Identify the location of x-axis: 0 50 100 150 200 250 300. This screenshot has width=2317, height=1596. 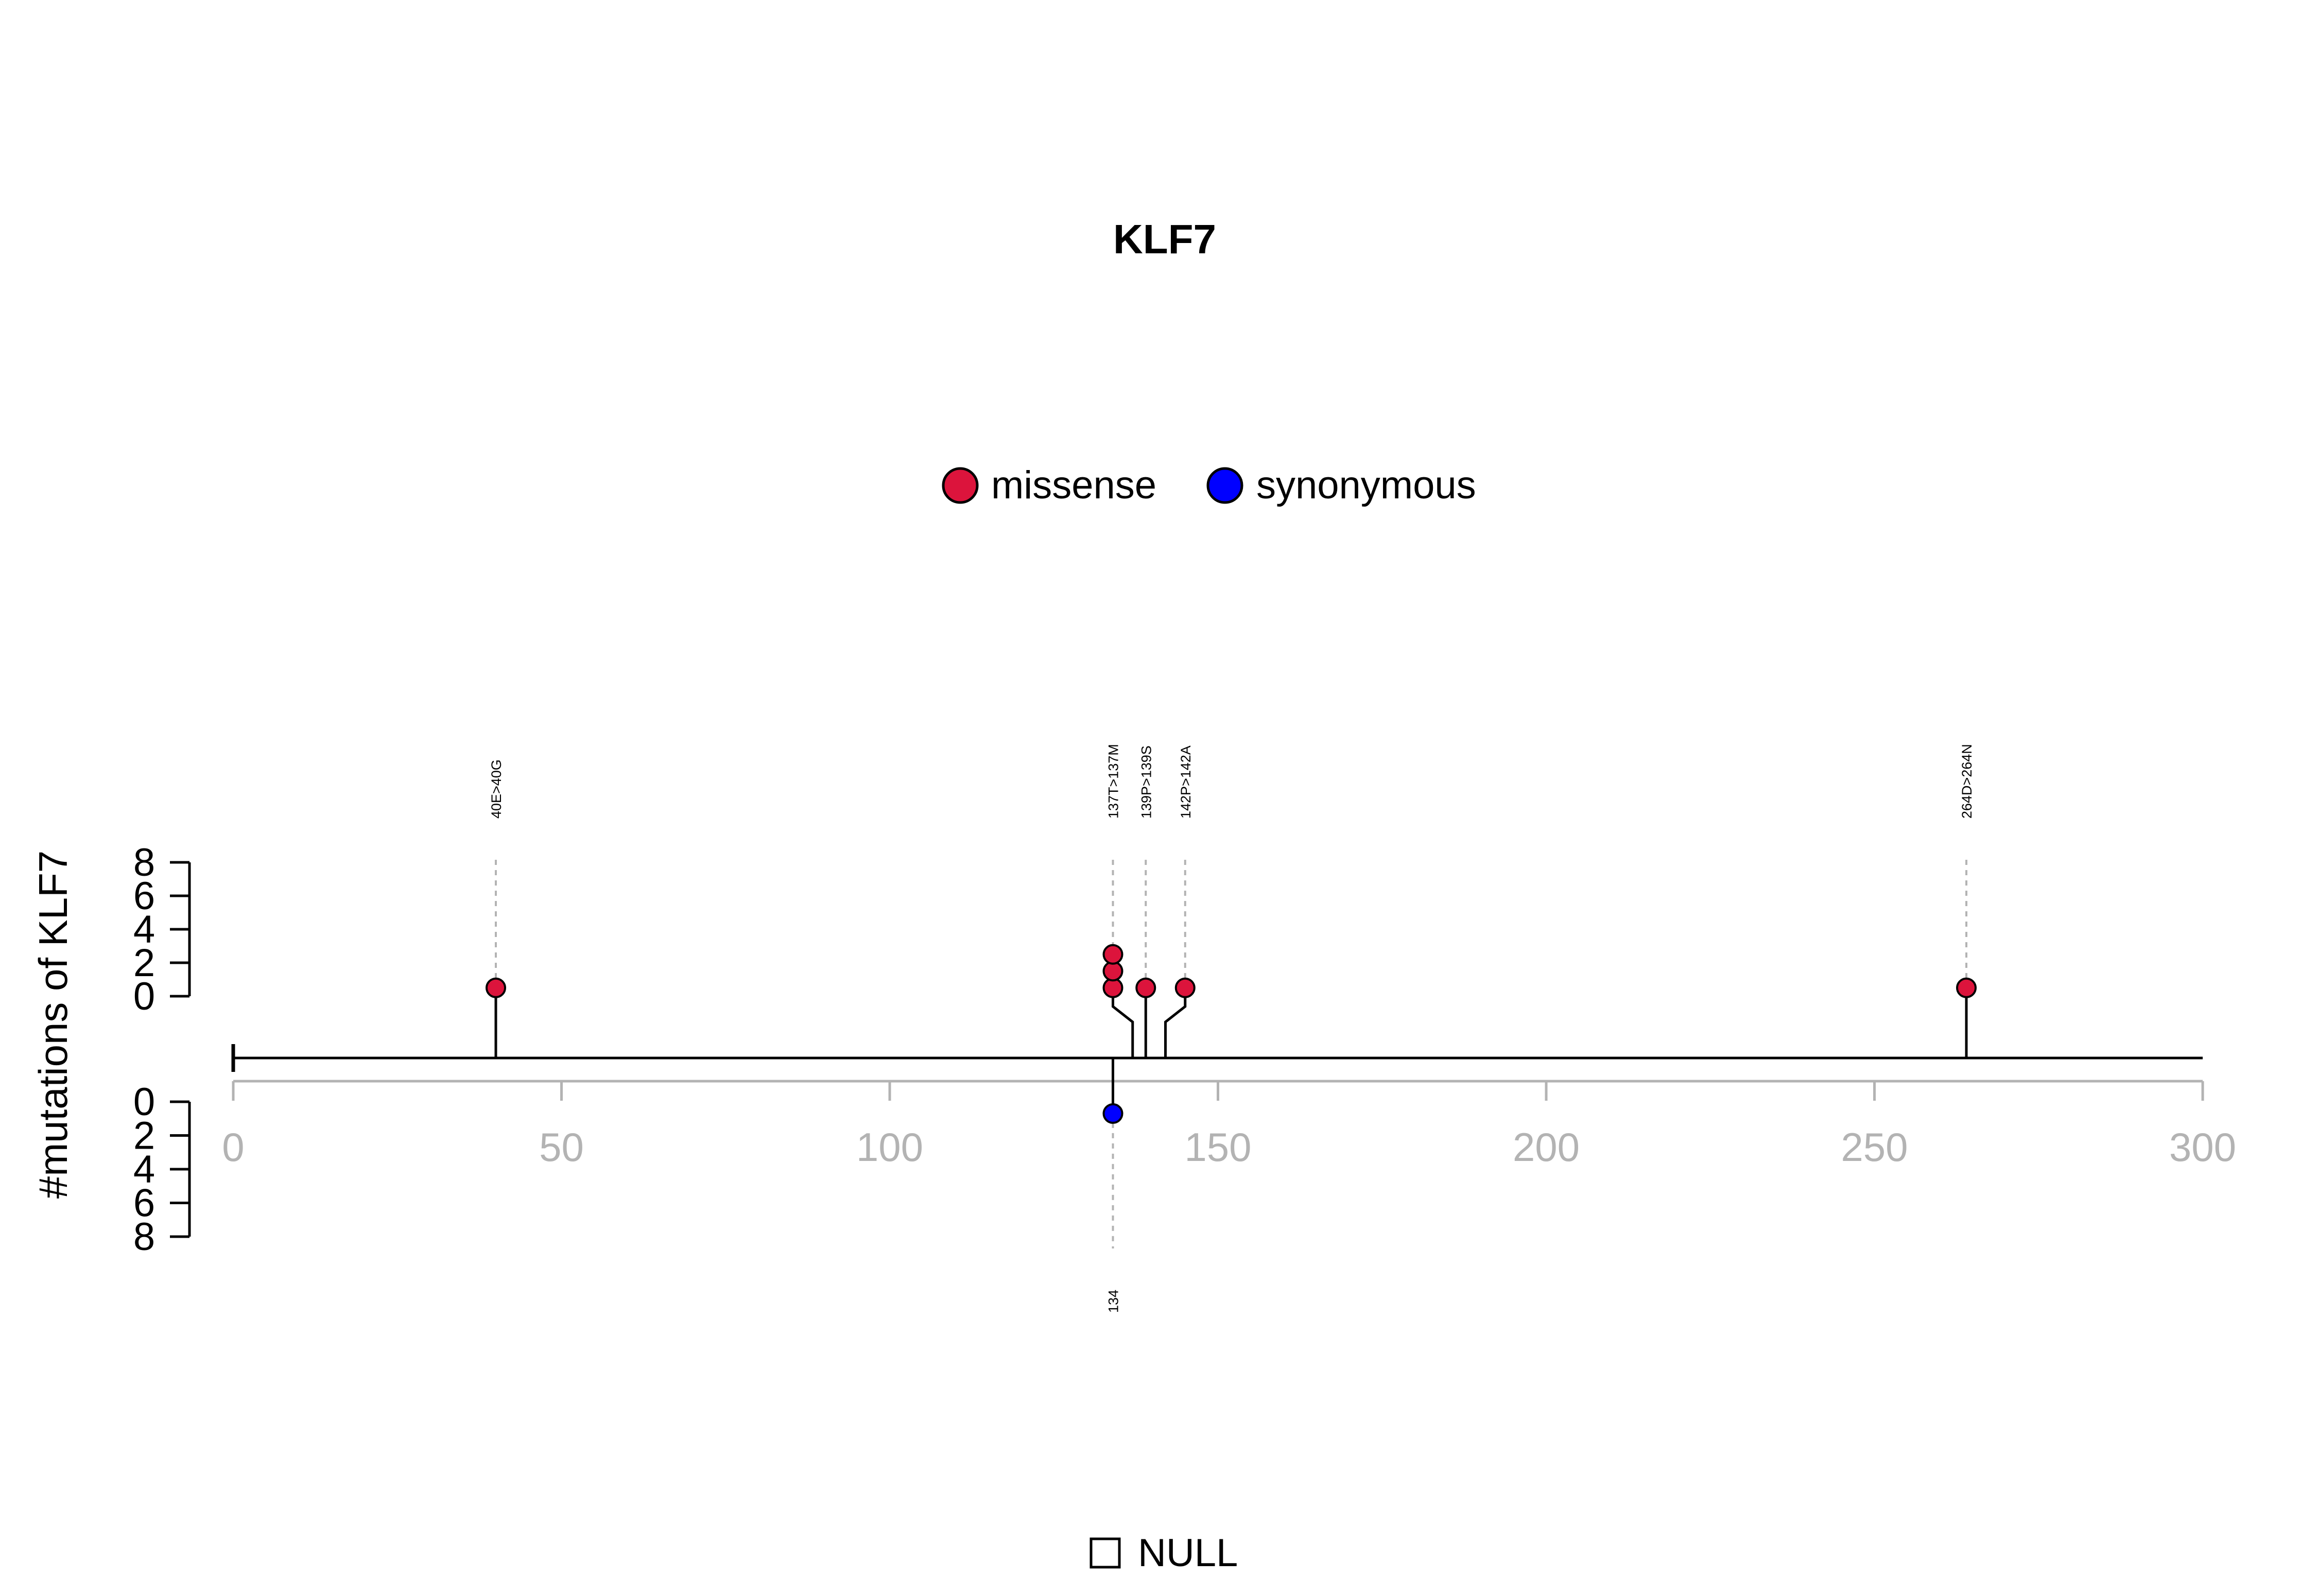
(1229, 1125).